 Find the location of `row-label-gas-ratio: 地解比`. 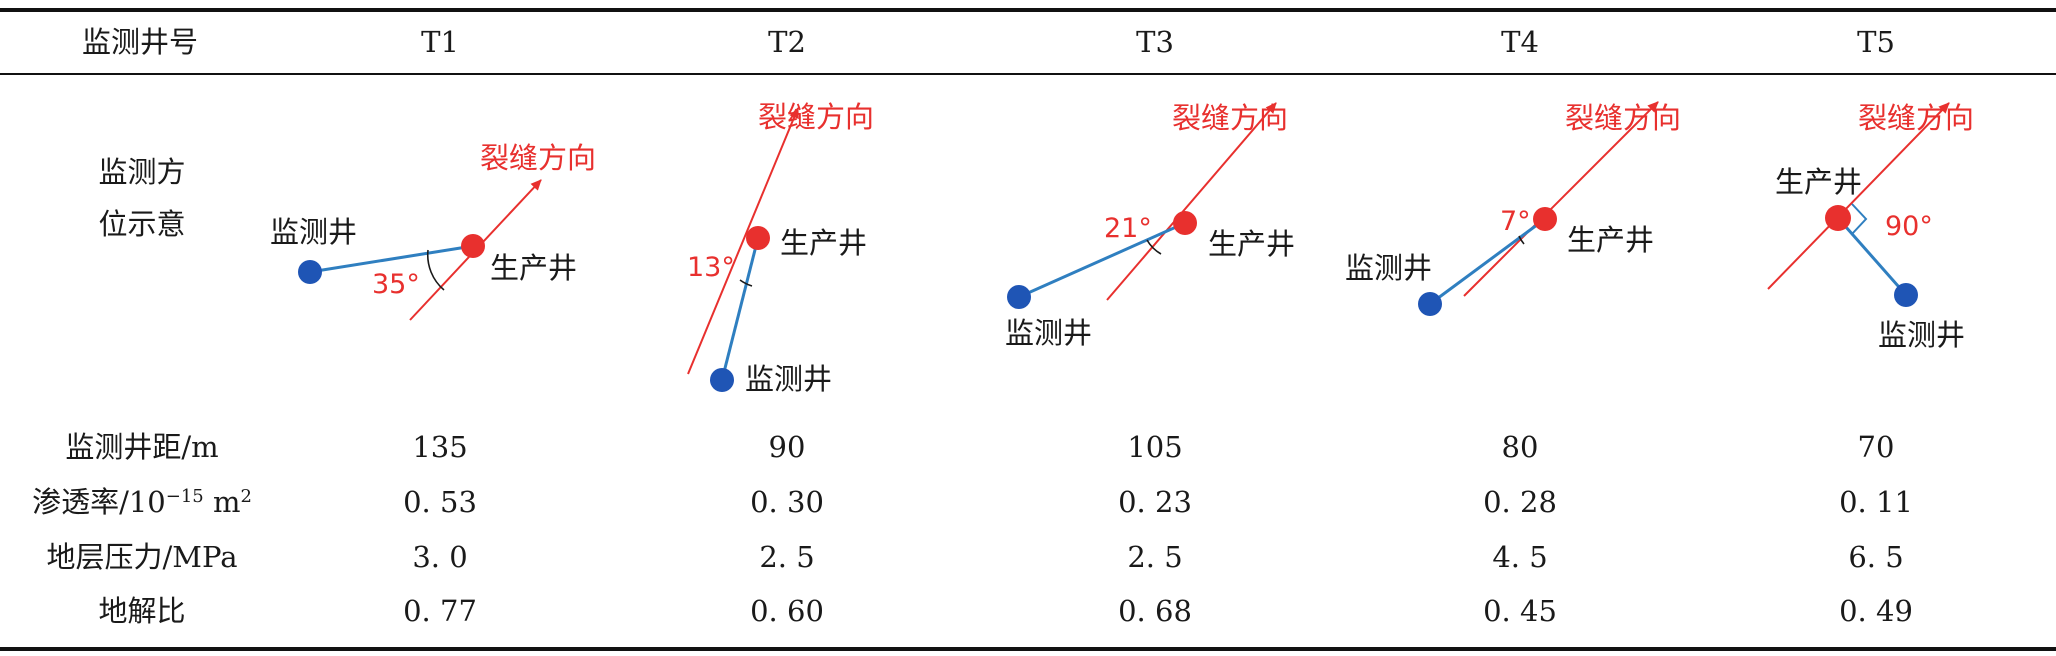

row-label-gas-ratio: 地解比 is located at coordinates (142, 611).